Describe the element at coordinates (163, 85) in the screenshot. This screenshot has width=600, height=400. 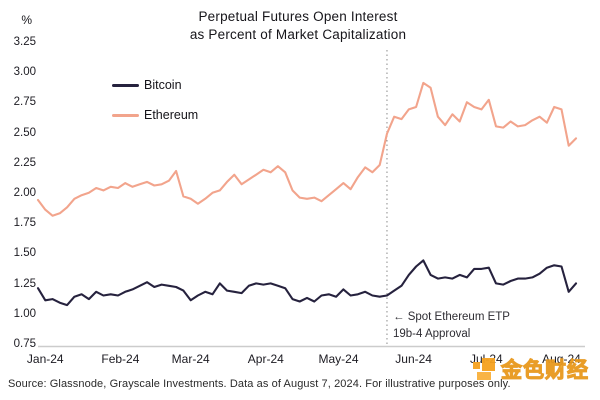
I see `legend-label-bitcoin: Bitcoin` at that location.